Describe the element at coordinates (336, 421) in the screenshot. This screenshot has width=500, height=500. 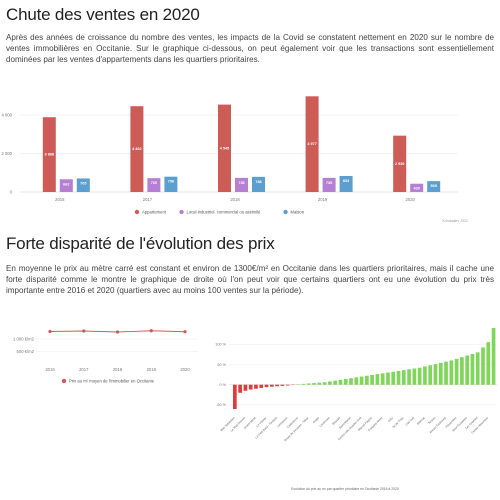
I see `x-tick-label: Mossan` at that location.